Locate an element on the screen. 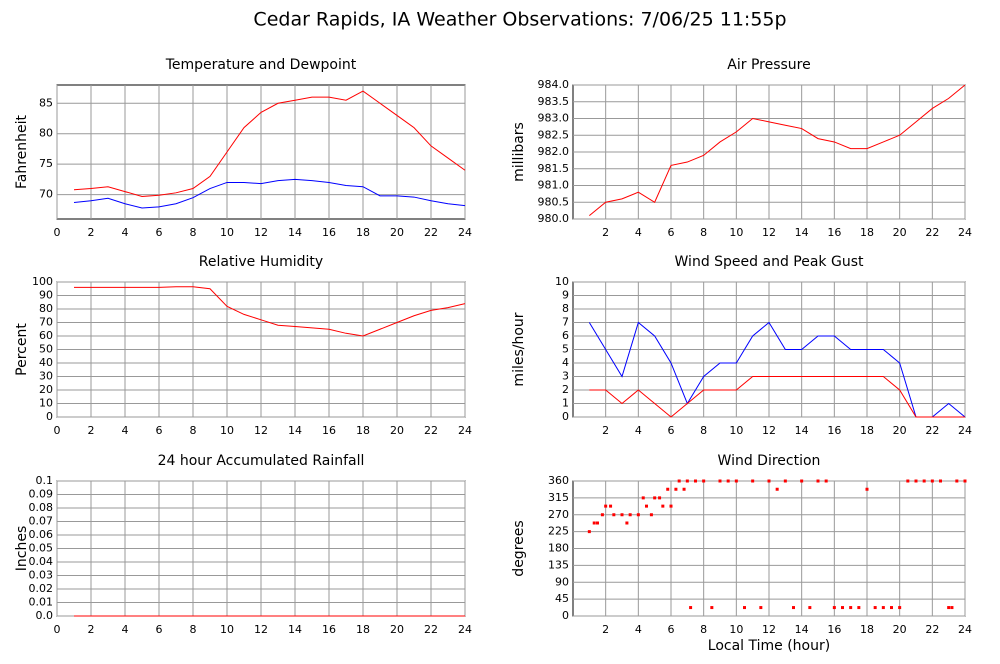 This screenshot has width=1000, height=664. y-tick-label: 0.01 is located at coordinates (41, 602).